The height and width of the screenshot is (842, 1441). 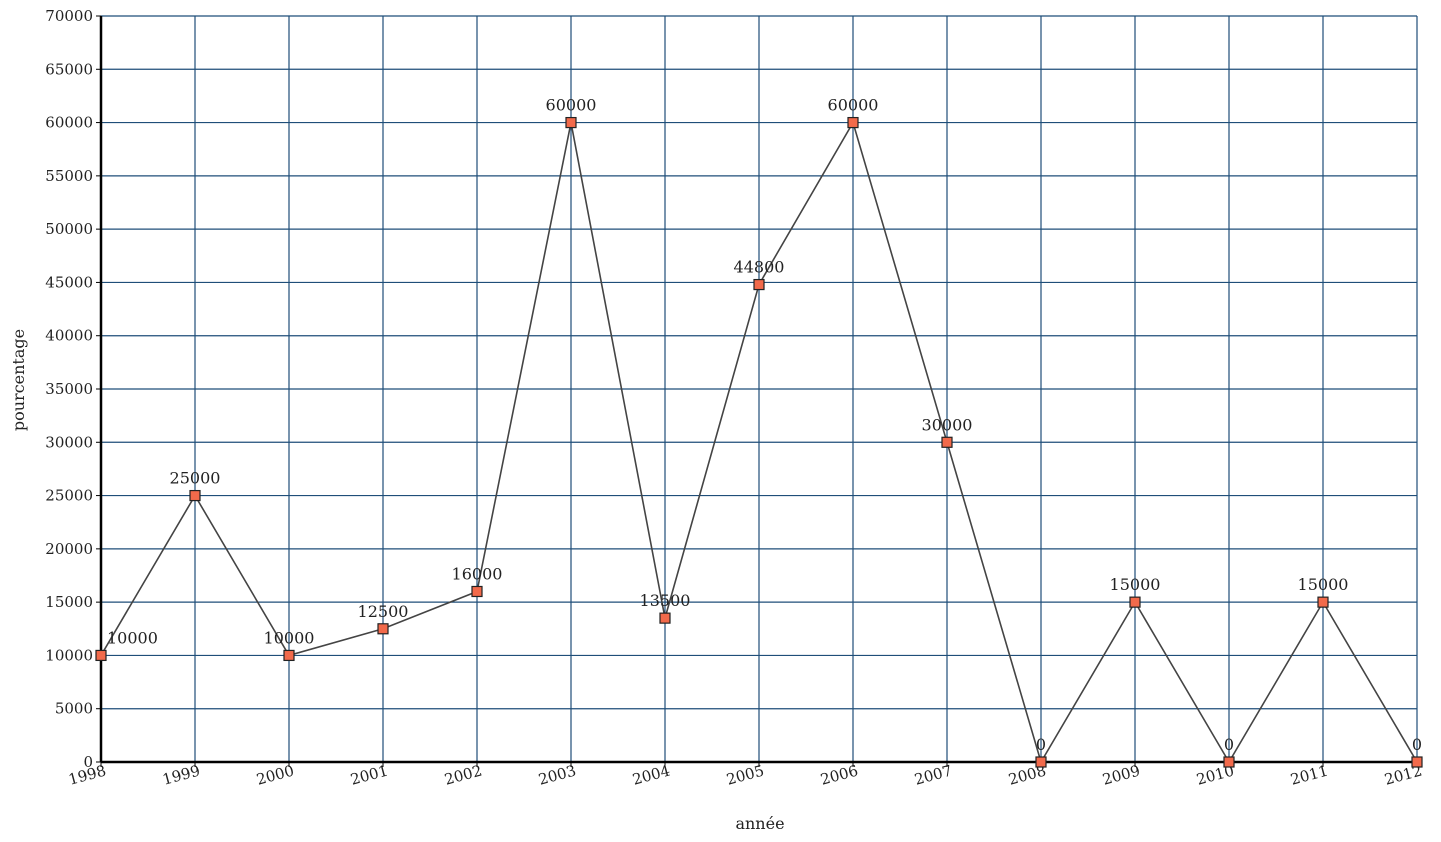 I want to click on data-label: 30000, so click(x=947, y=424).